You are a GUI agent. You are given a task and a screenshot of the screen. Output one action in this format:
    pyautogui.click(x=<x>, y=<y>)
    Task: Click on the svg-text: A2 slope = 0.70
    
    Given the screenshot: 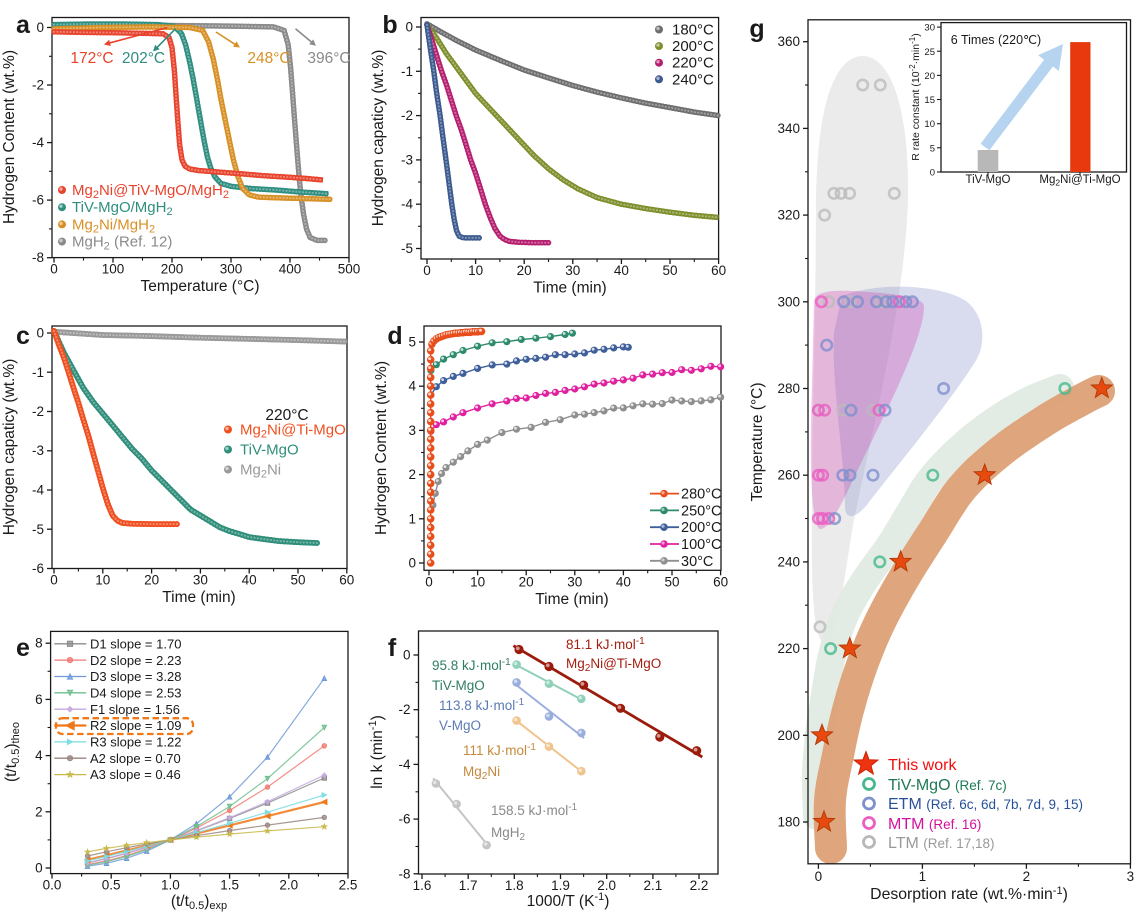 What is the action you would take?
    pyautogui.click(x=135, y=758)
    